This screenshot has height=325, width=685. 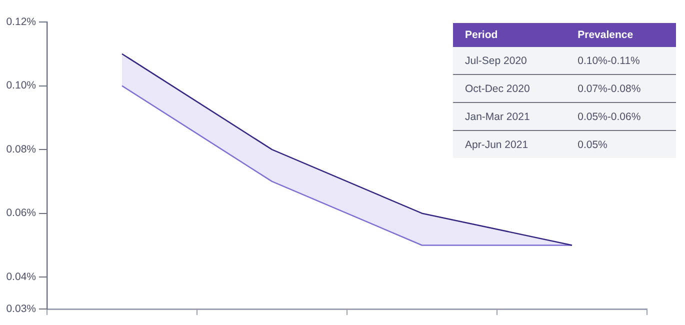 What do you see at coordinates (609, 117) in the screenshot?
I see `annotation: 0.05%-0.06%` at bounding box center [609, 117].